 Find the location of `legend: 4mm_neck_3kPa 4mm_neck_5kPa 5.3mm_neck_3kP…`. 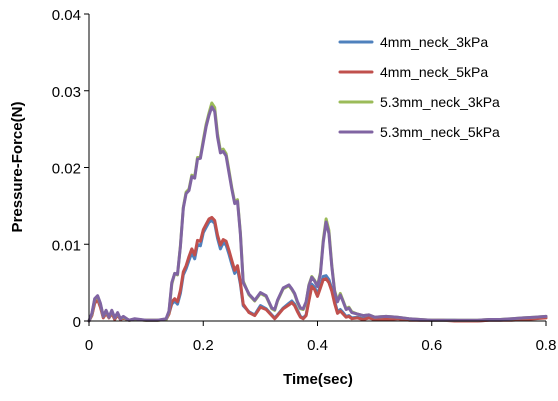

legend: 4mm_neck_3kPa 4mm_neck_5kPa 5.3mm_neck_3kP… is located at coordinates (419, 87).